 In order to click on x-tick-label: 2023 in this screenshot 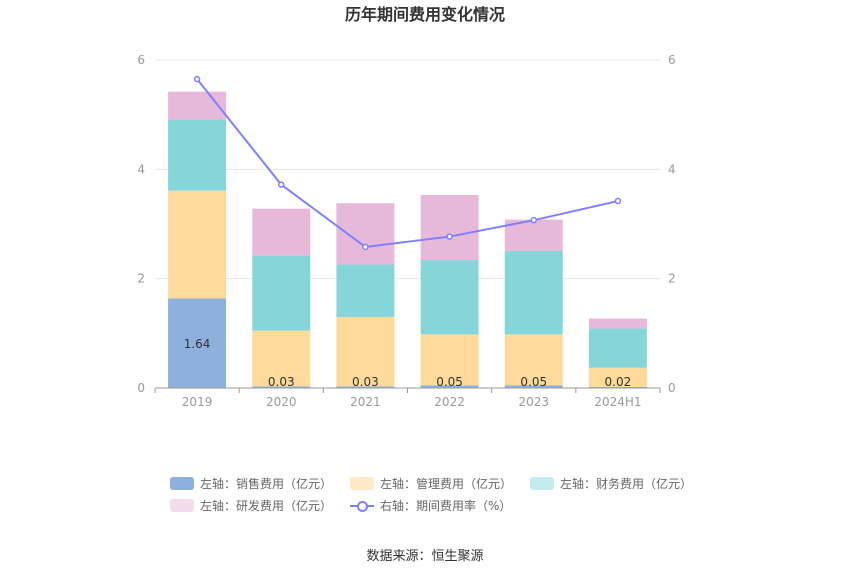, I will do `click(533, 402)`.